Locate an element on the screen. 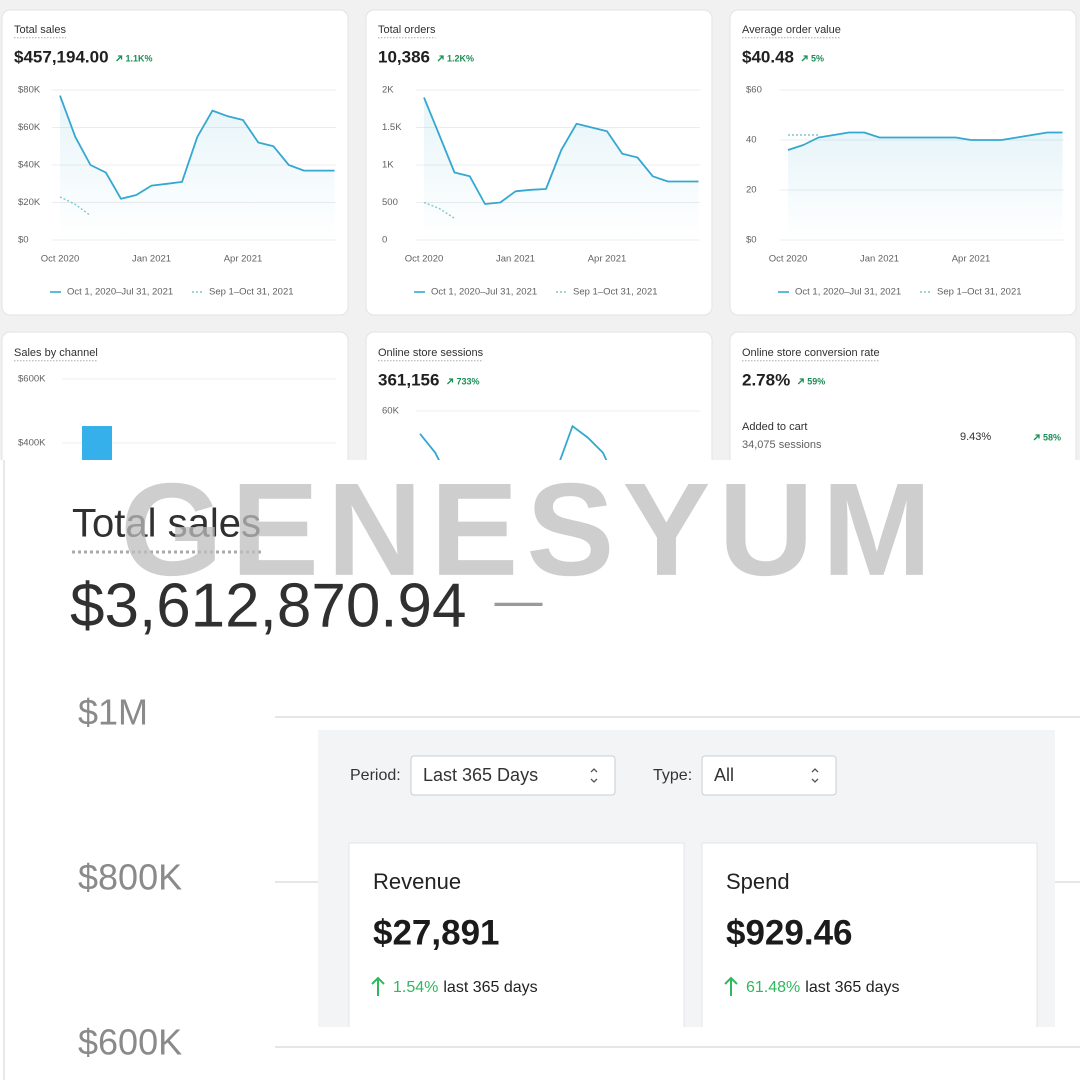 This screenshot has height=1080, width=1080. y-tick-label: $20K is located at coordinates (29, 202).